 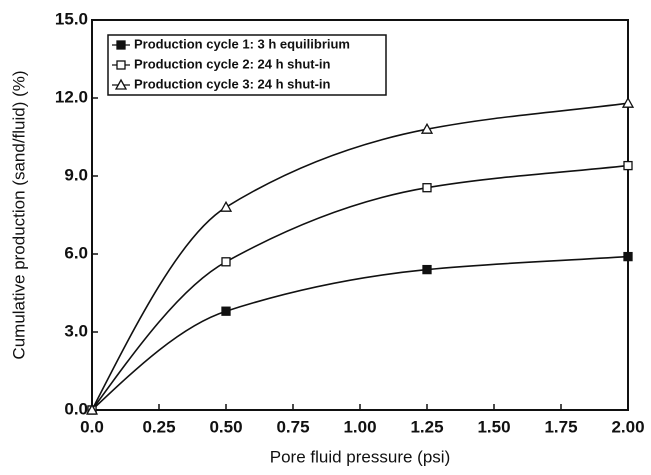 What do you see at coordinates (360, 456) in the screenshot?
I see `x-axis-label: Pore fluid pressure (psi)` at bounding box center [360, 456].